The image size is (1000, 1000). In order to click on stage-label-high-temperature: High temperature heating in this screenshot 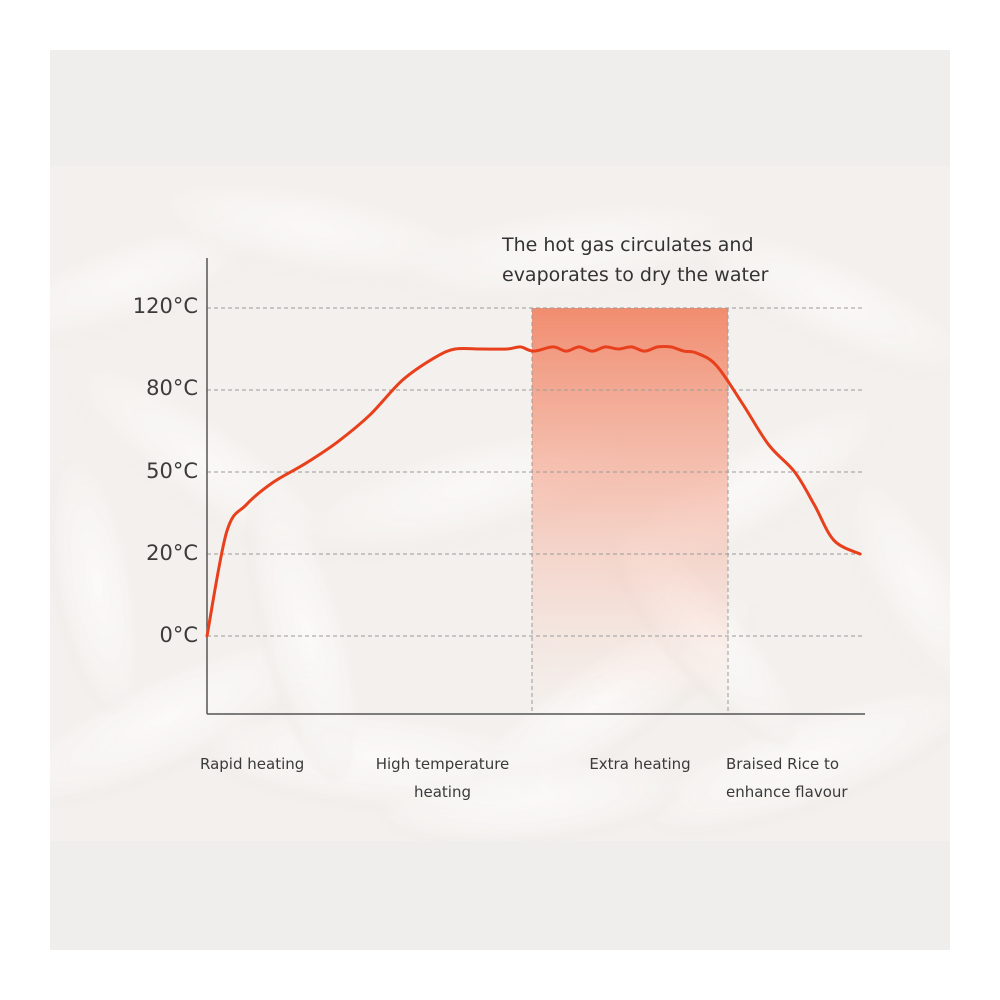, I will do `click(442, 778)`.